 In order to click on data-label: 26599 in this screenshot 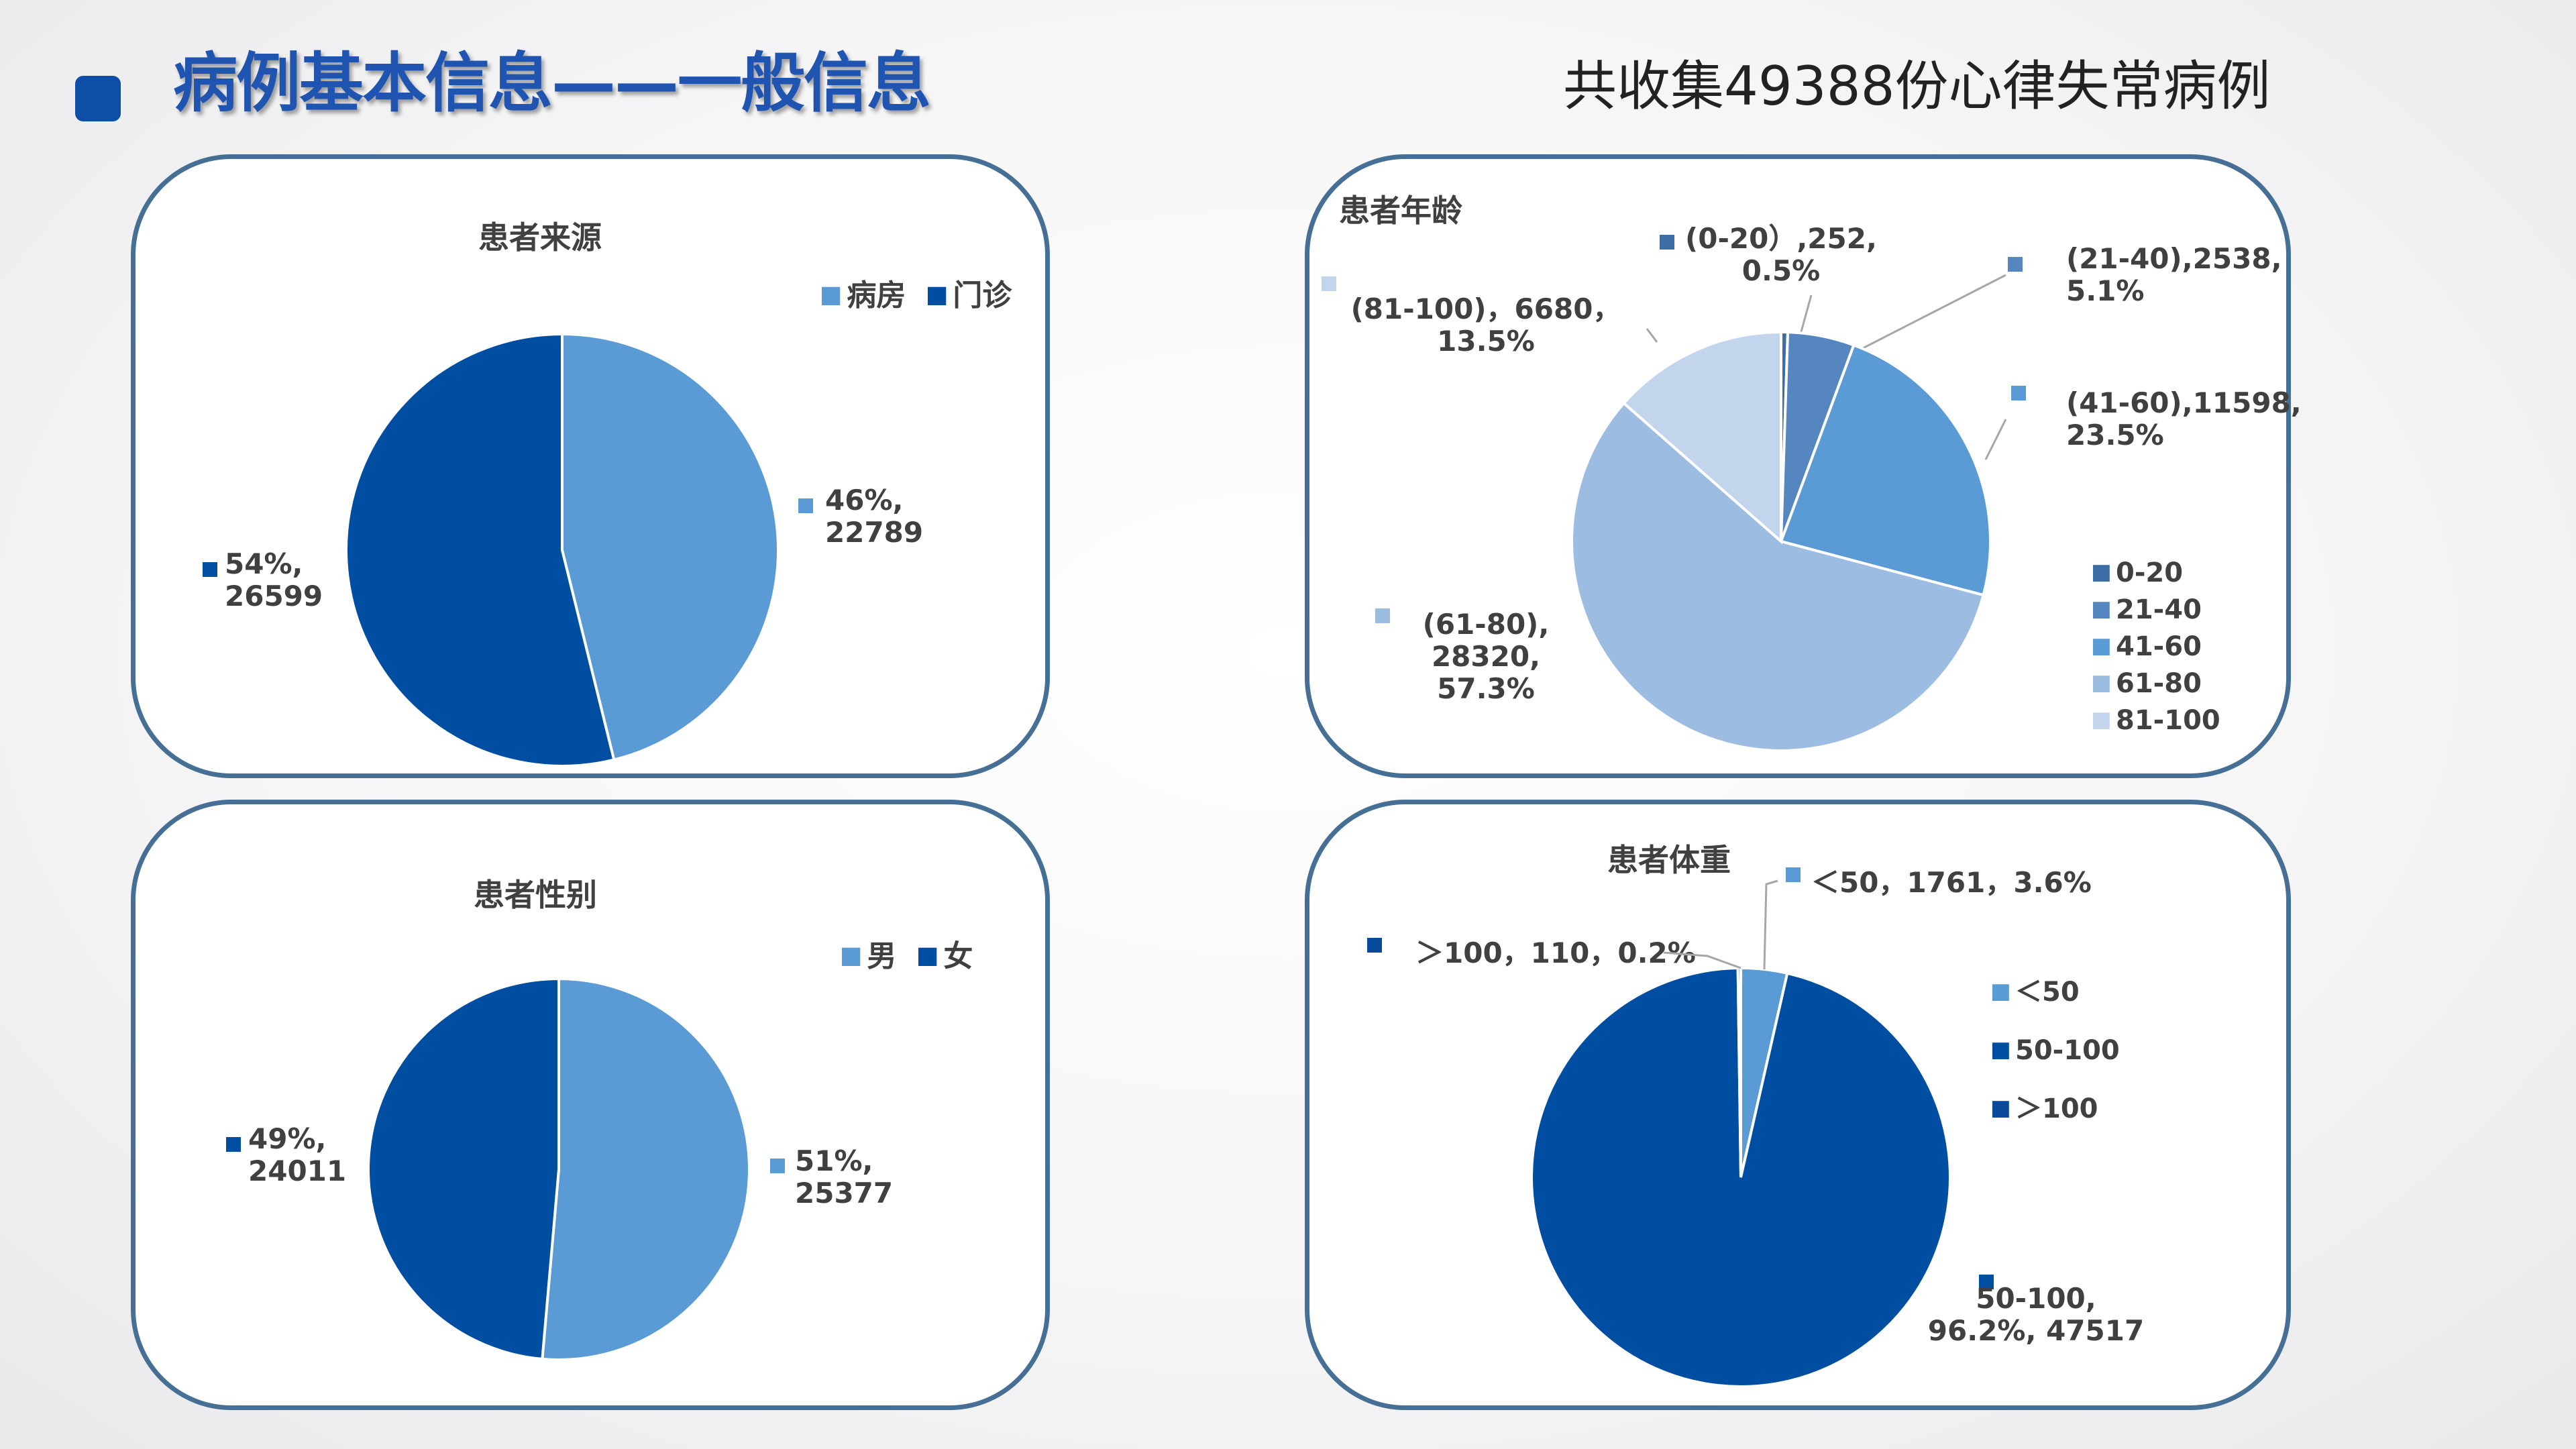, I will do `click(274, 596)`.